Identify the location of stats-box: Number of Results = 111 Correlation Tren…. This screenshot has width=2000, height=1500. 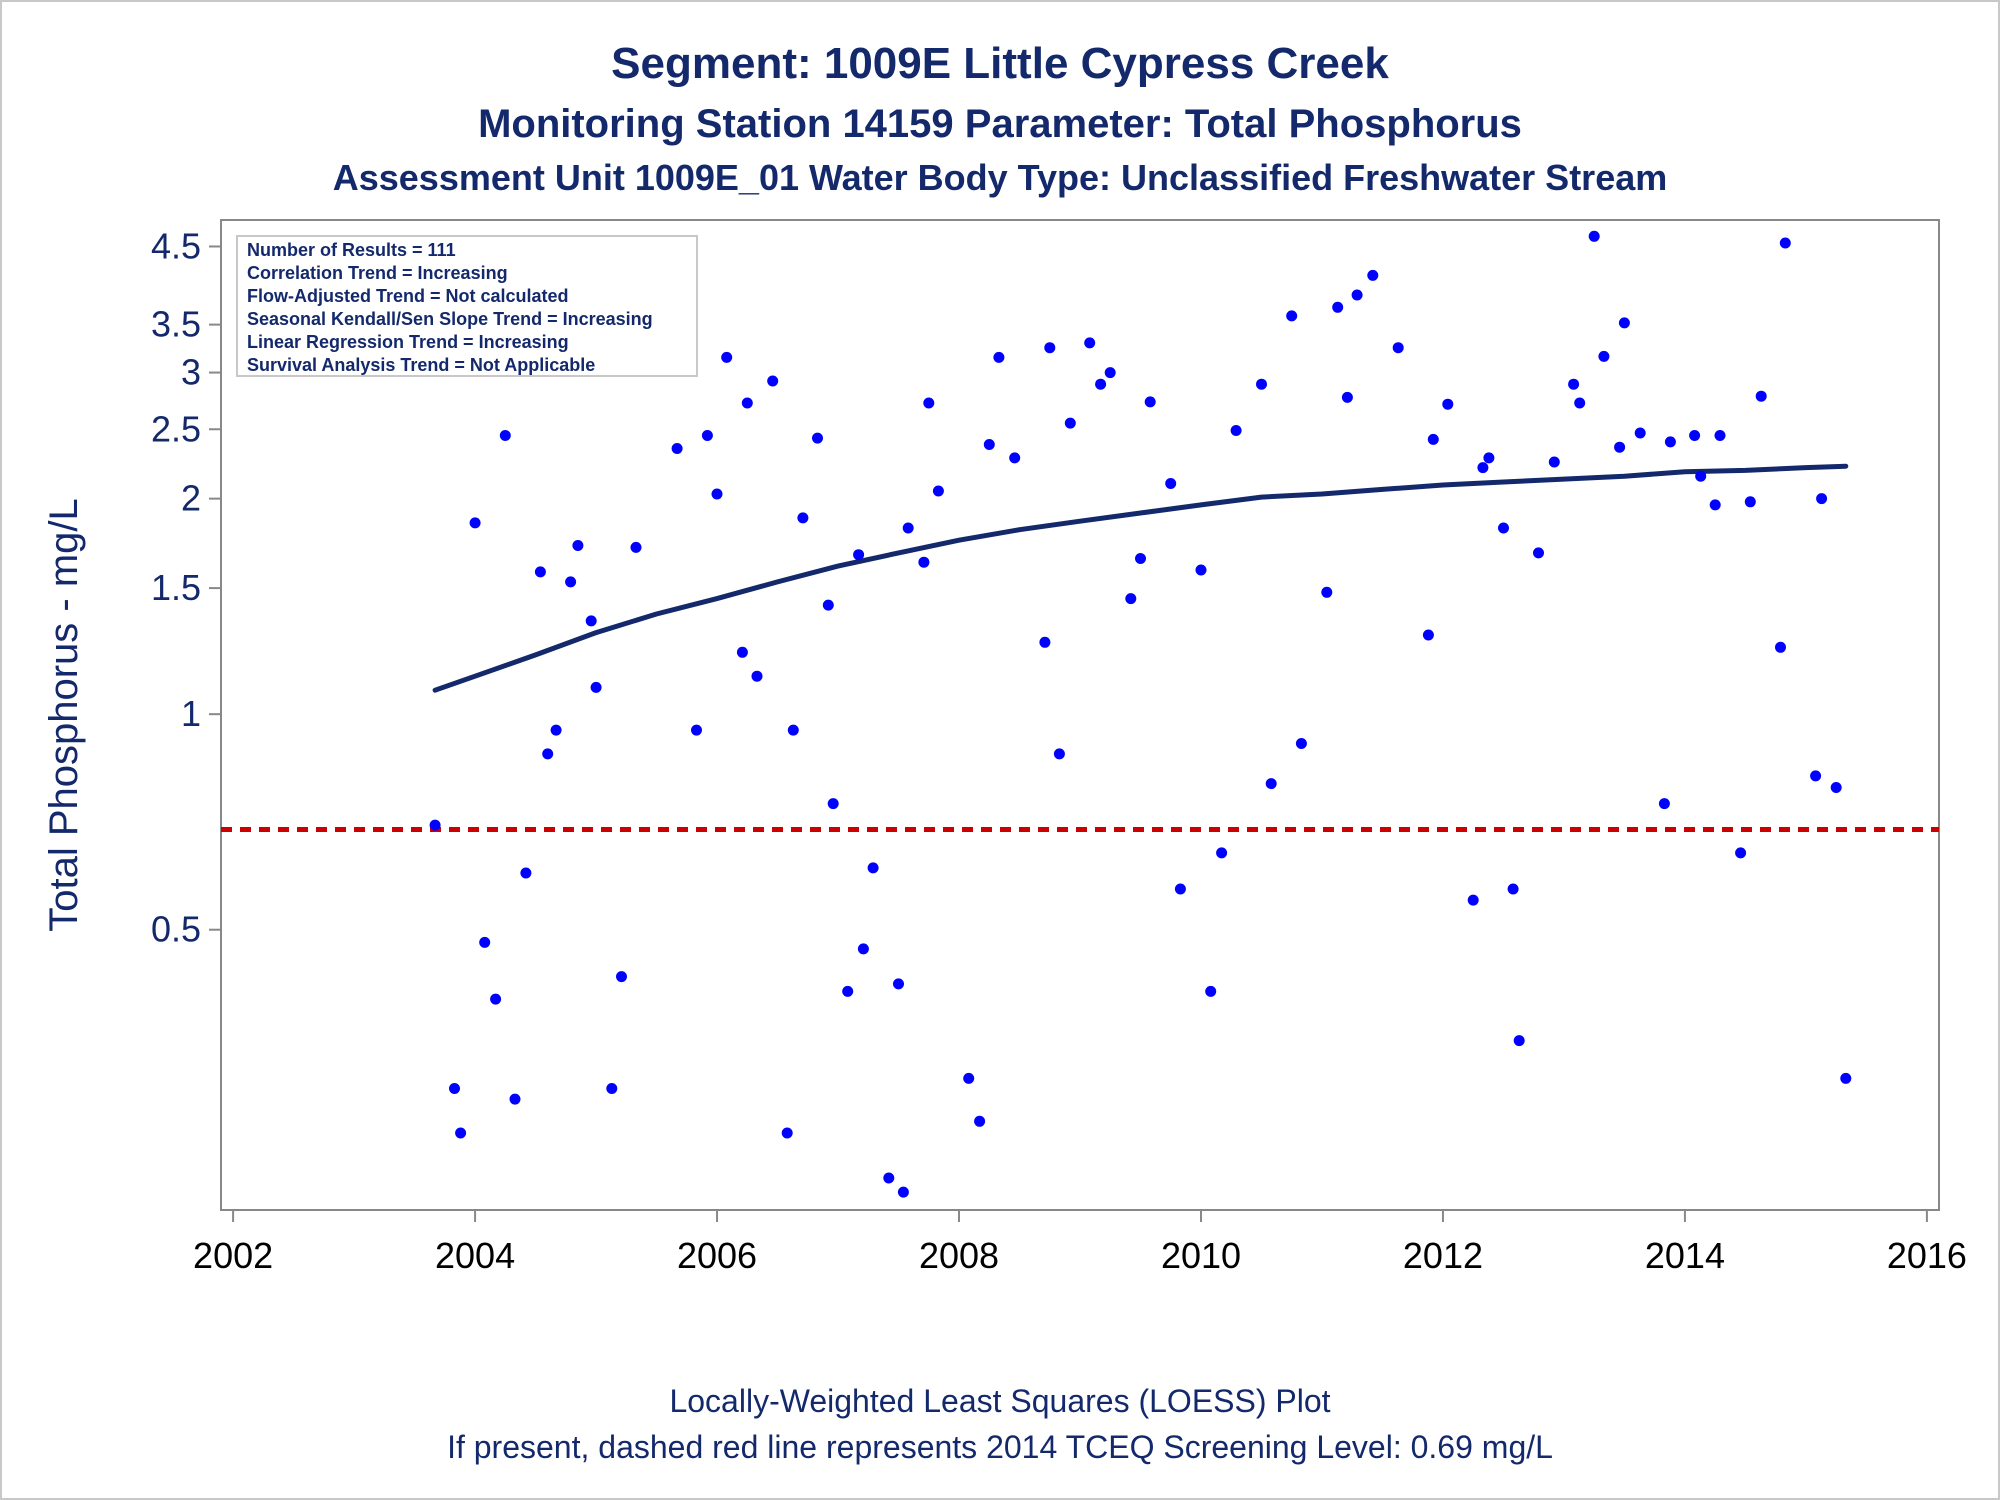
(467, 306).